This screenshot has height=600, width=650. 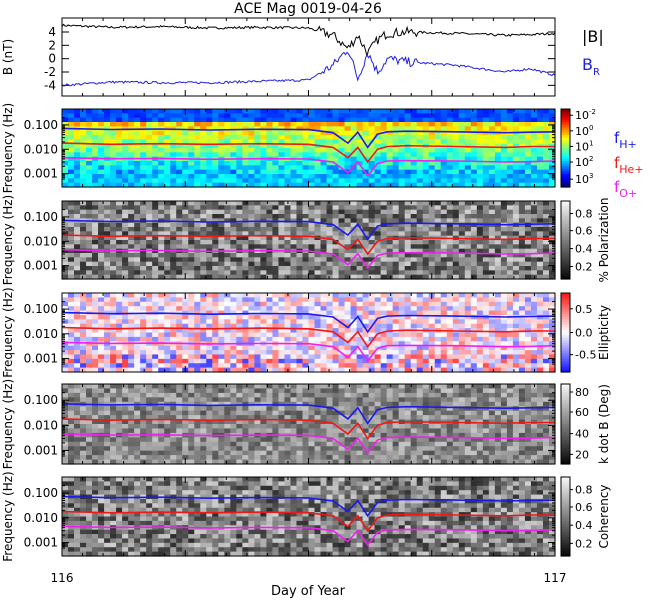 I want to click on colorbar-segment, so click(x=565, y=116).